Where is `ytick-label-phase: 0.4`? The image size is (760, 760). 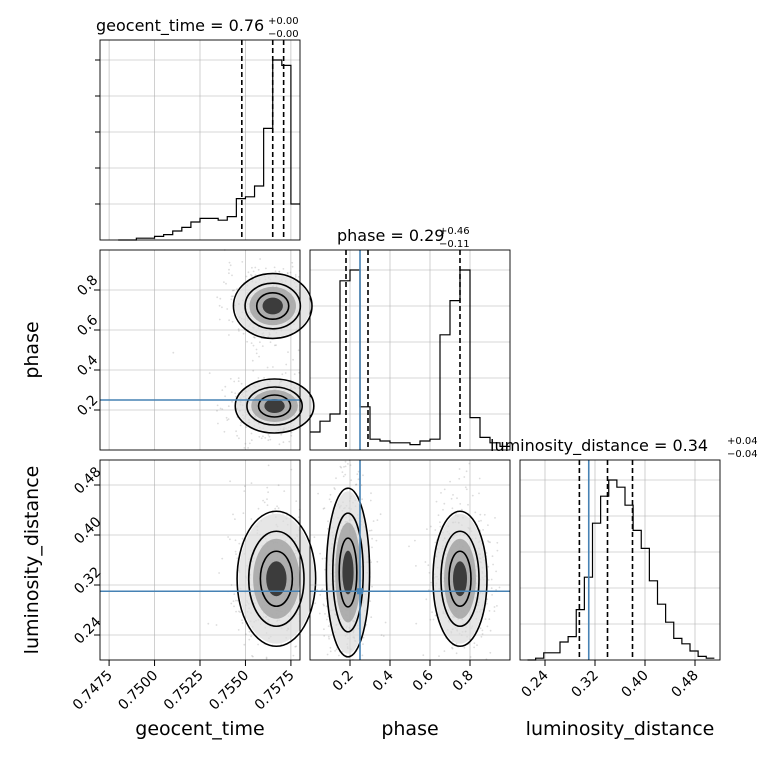 ytick-label-phase: 0.4 is located at coordinates (87, 365).